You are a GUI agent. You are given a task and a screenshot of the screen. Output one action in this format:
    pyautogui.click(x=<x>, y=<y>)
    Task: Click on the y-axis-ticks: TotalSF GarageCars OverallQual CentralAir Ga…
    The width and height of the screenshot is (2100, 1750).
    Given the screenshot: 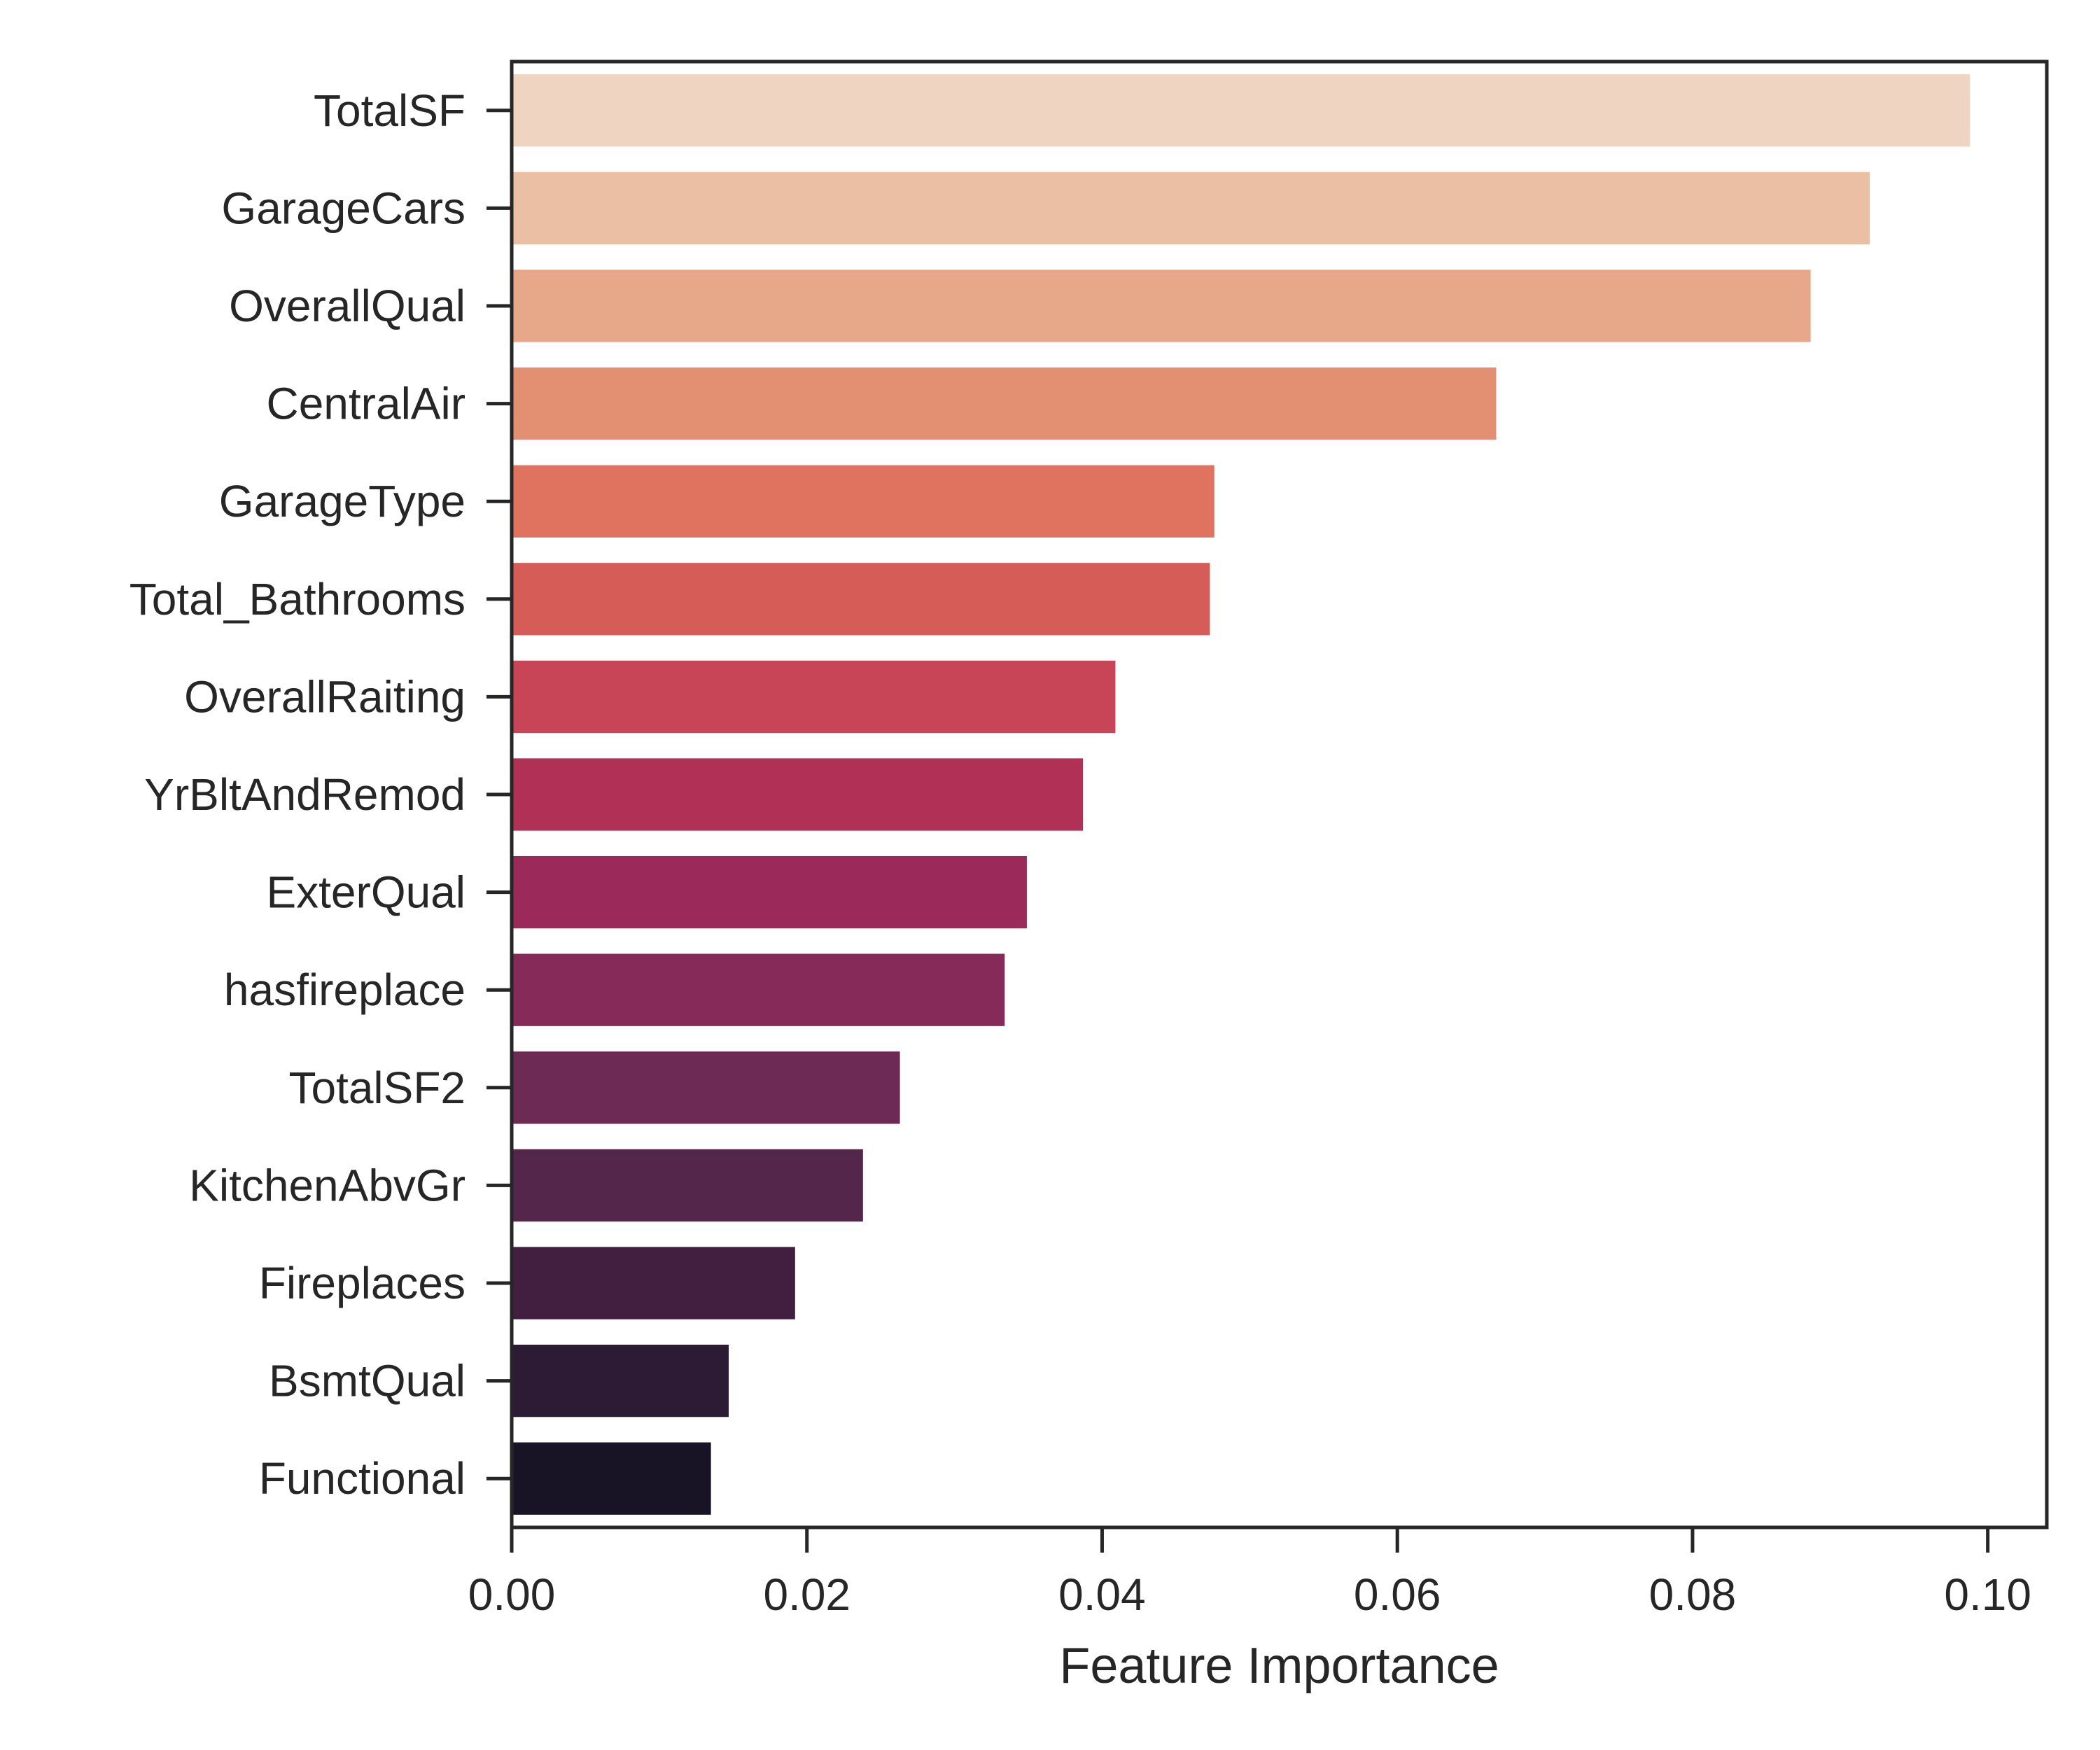 What is the action you would take?
    pyautogui.click(x=321, y=794)
    